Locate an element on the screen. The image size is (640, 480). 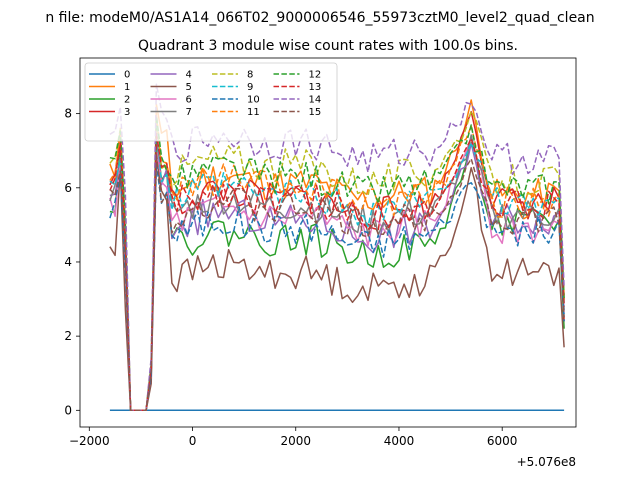
legend-label-14: 14 is located at coordinates (315, 100).